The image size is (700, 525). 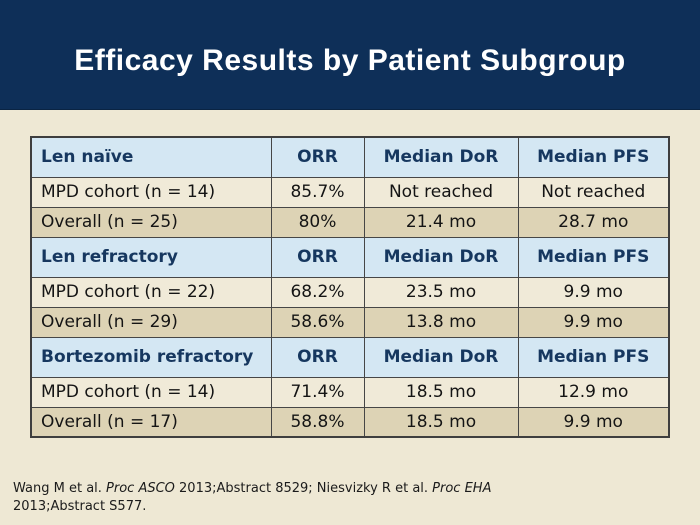 I want to click on row-label: Overall (n = 17), so click(x=151, y=422).